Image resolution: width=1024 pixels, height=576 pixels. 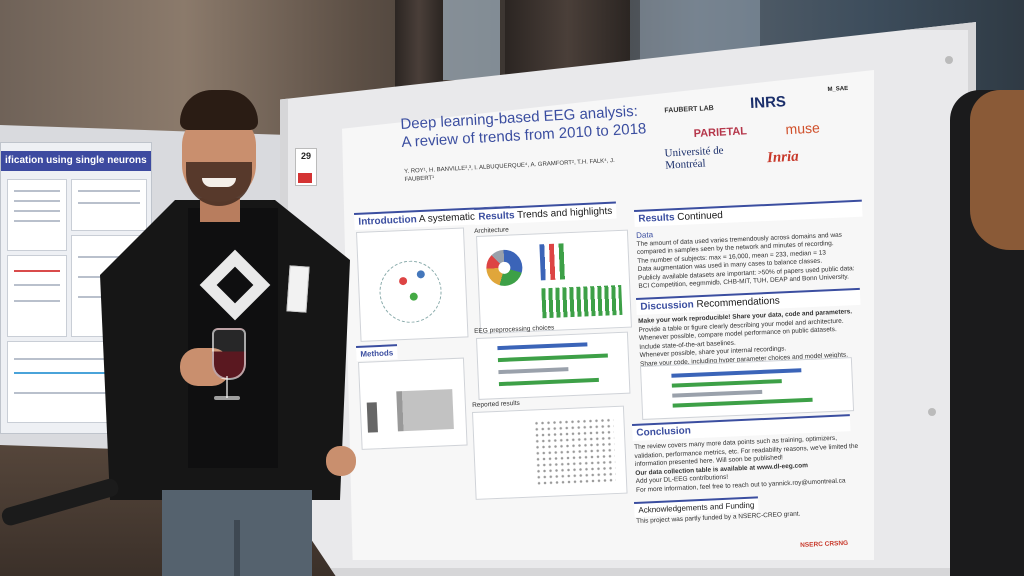 What do you see at coordinates (219, 110) in the screenshot?
I see `hair` at bounding box center [219, 110].